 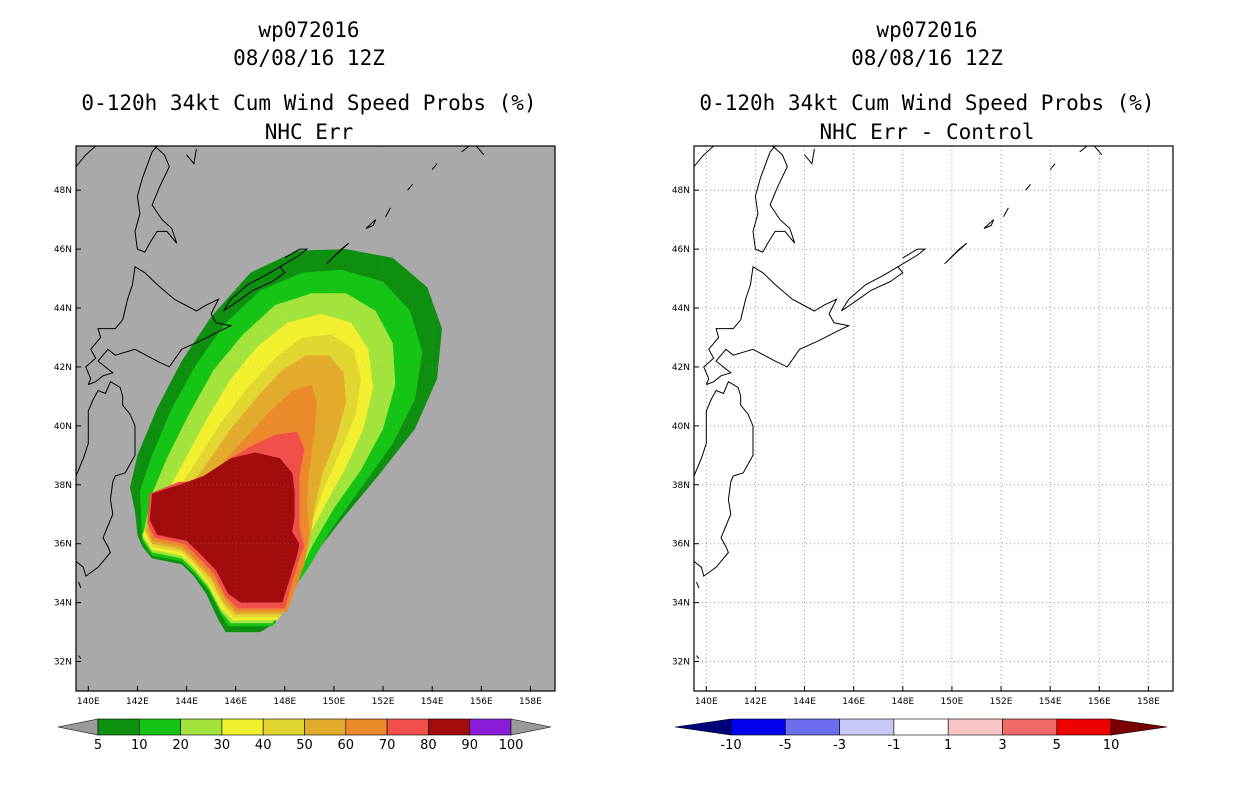 What do you see at coordinates (681, 368) in the screenshot?
I see `y-tick-label: 42N` at bounding box center [681, 368].